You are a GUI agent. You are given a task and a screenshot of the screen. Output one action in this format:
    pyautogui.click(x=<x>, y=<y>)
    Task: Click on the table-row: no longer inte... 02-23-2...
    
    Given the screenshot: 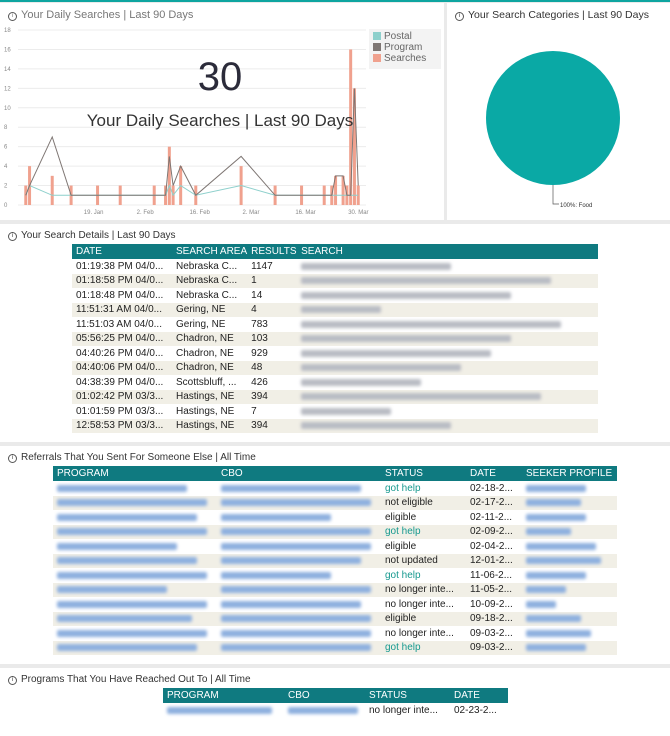 What is the action you would take?
    pyautogui.click(x=335, y=710)
    